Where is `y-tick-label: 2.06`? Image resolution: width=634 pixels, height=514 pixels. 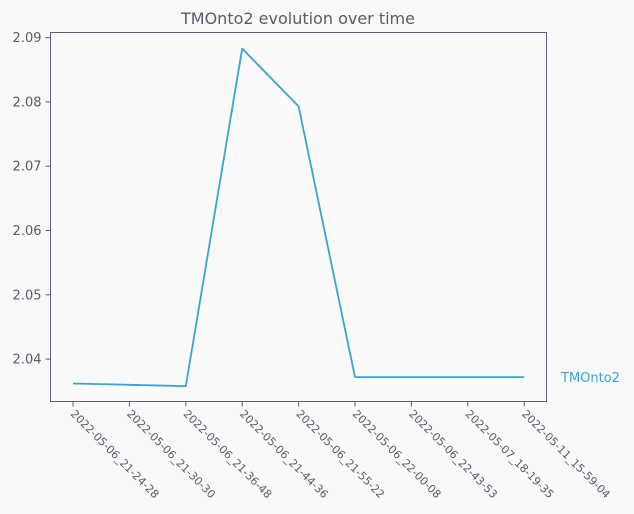
y-tick-label: 2.06 is located at coordinates (27, 231).